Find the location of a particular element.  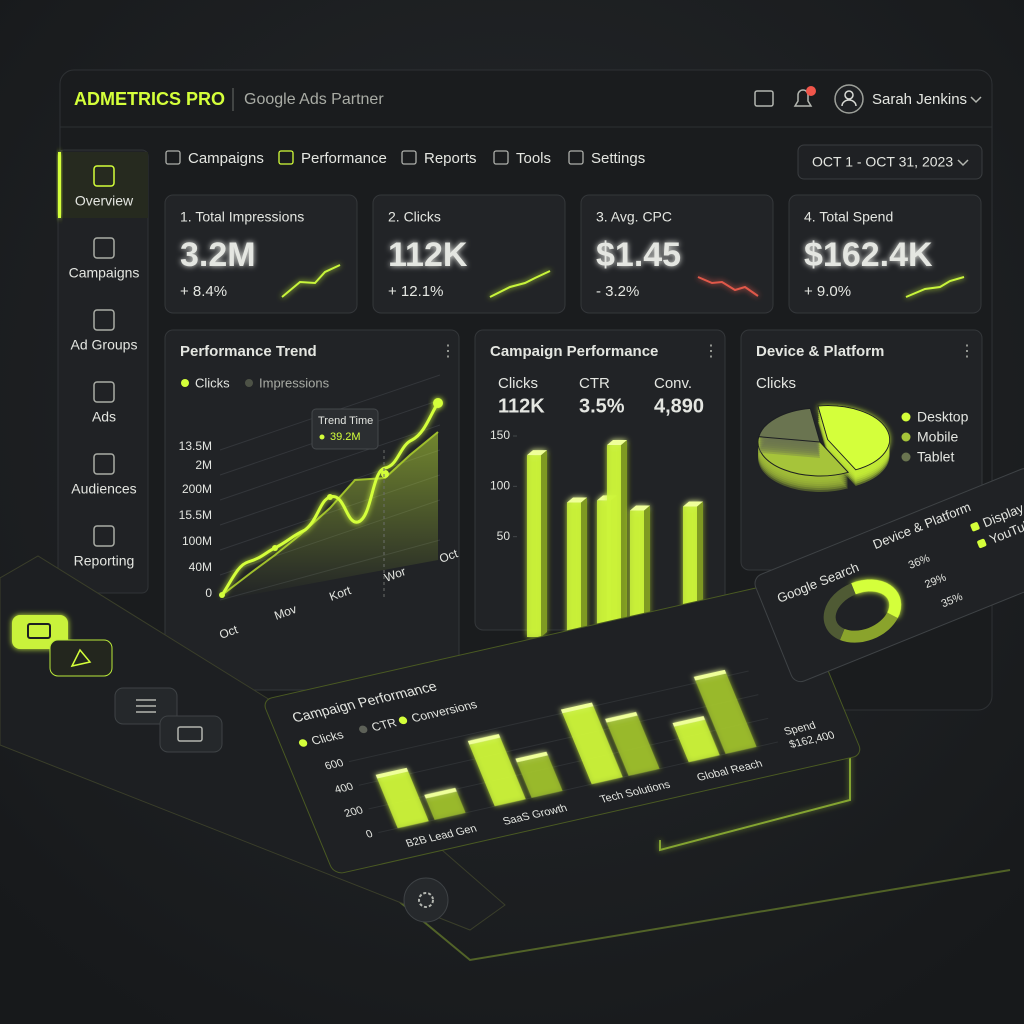

nav-label: Overview is located at coordinates (104, 201).